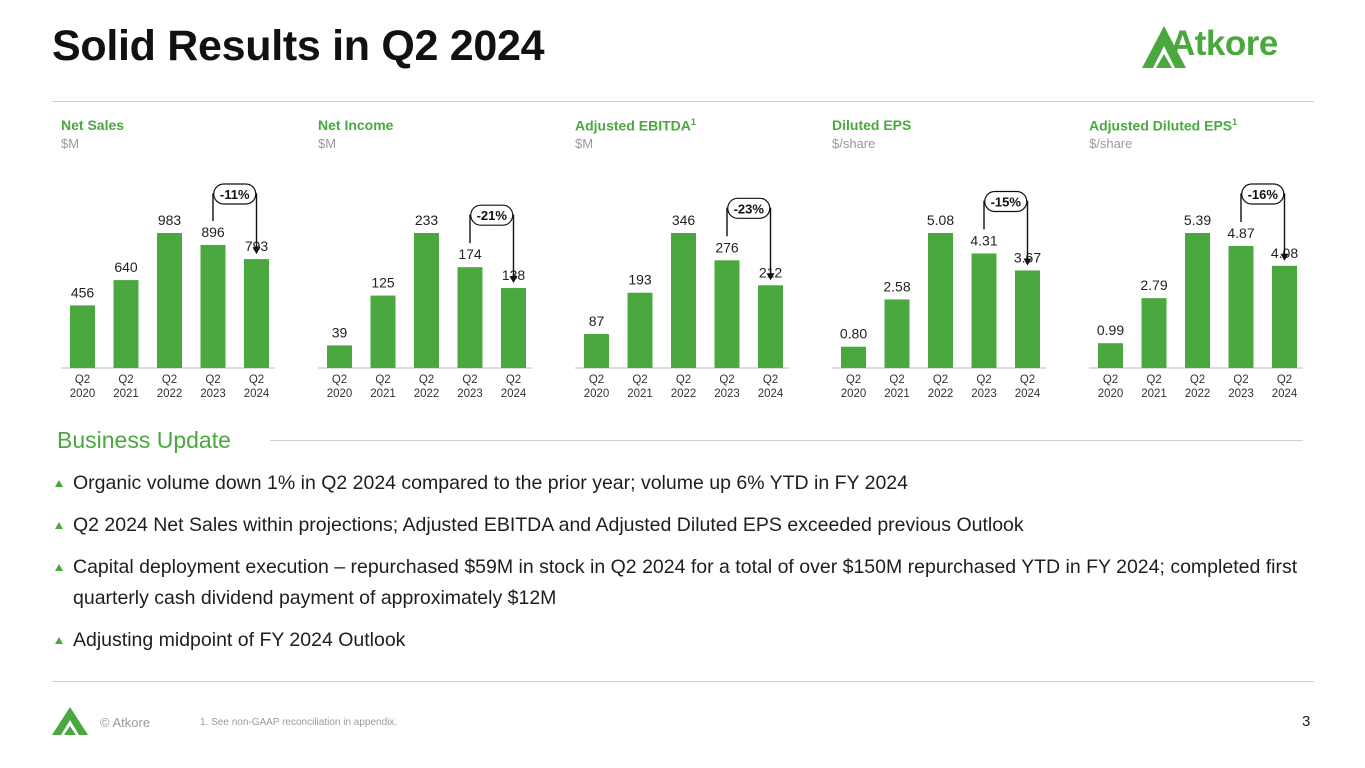 The width and height of the screenshot is (1365, 768). I want to click on change-label: -16%, so click(1263, 194).